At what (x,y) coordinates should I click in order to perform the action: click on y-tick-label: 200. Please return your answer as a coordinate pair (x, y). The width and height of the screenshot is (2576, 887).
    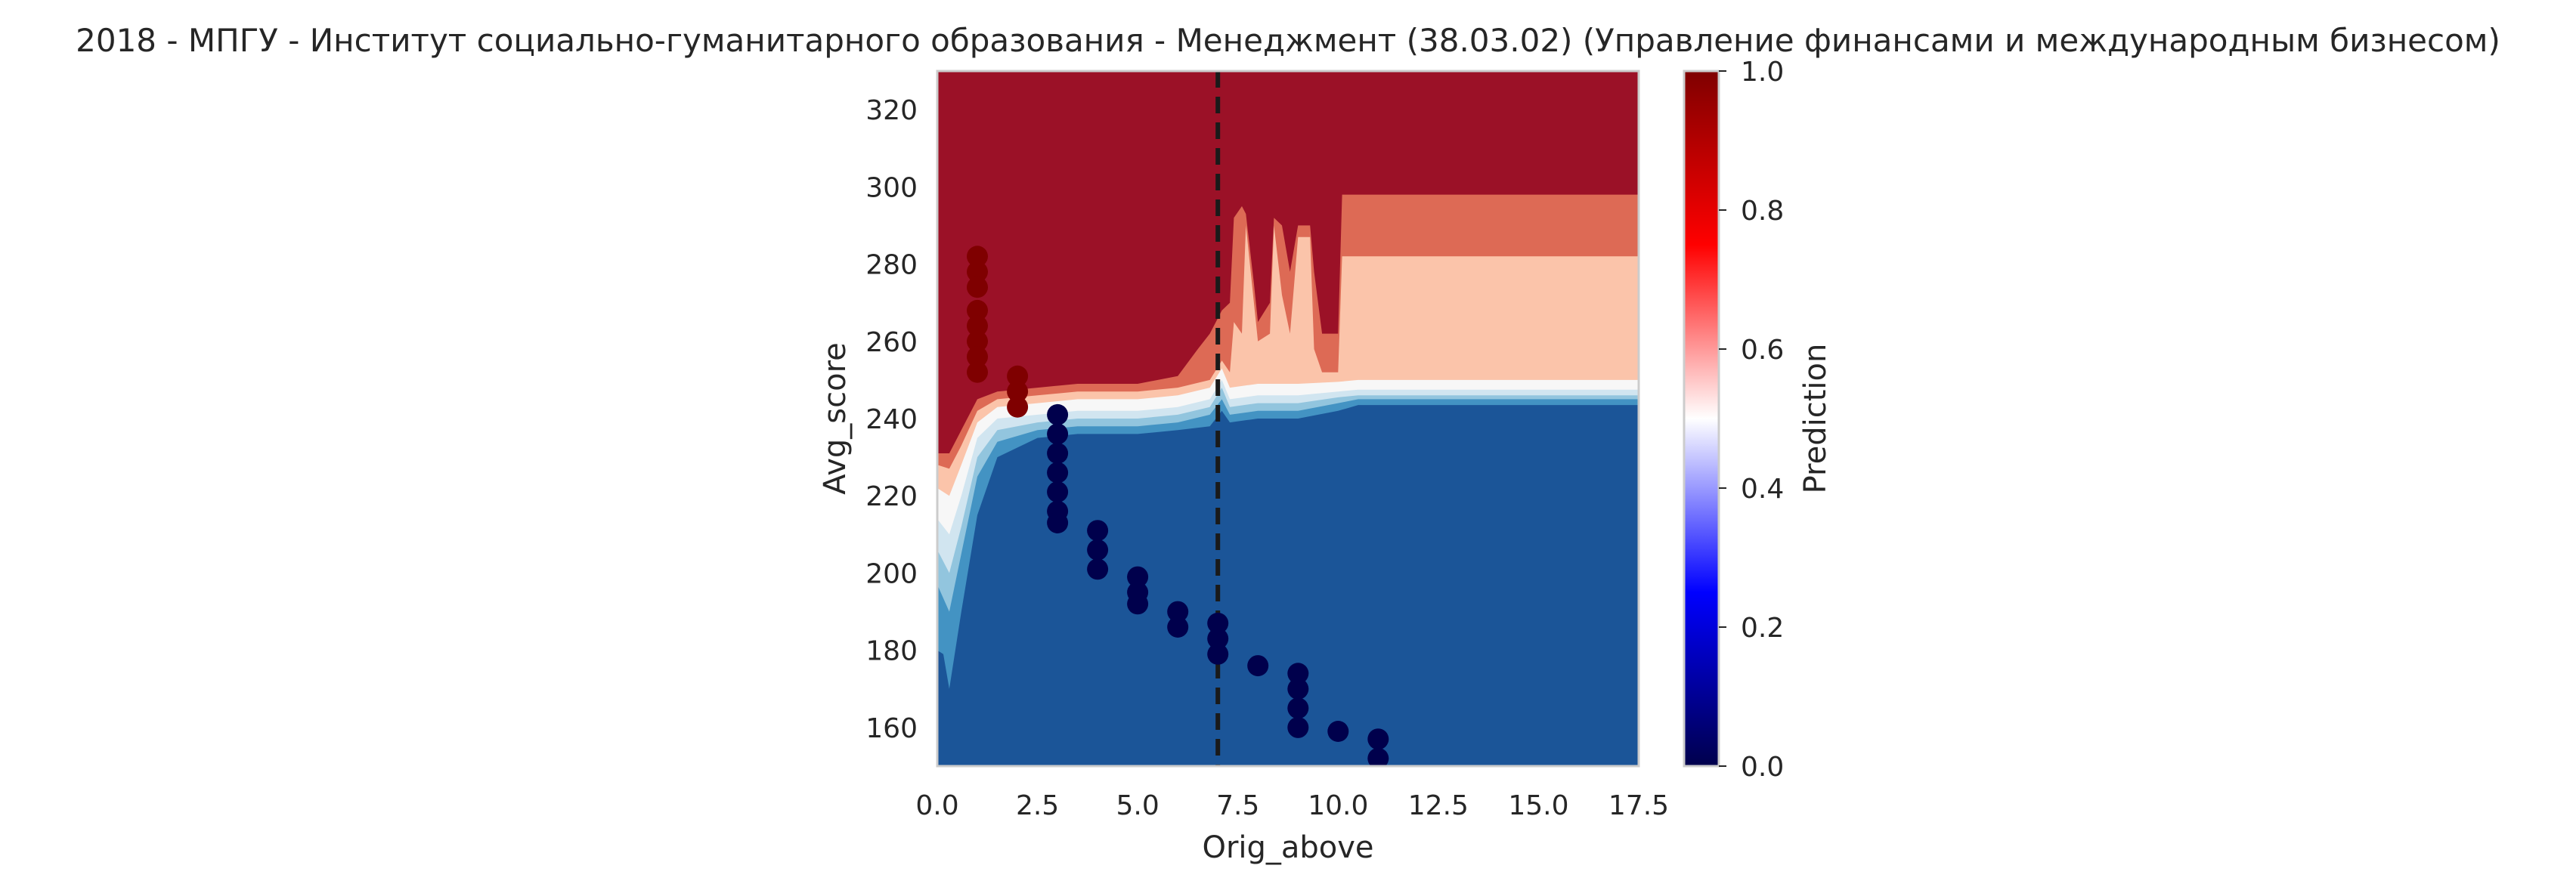
    Looking at the image, I should click on (891, 573).